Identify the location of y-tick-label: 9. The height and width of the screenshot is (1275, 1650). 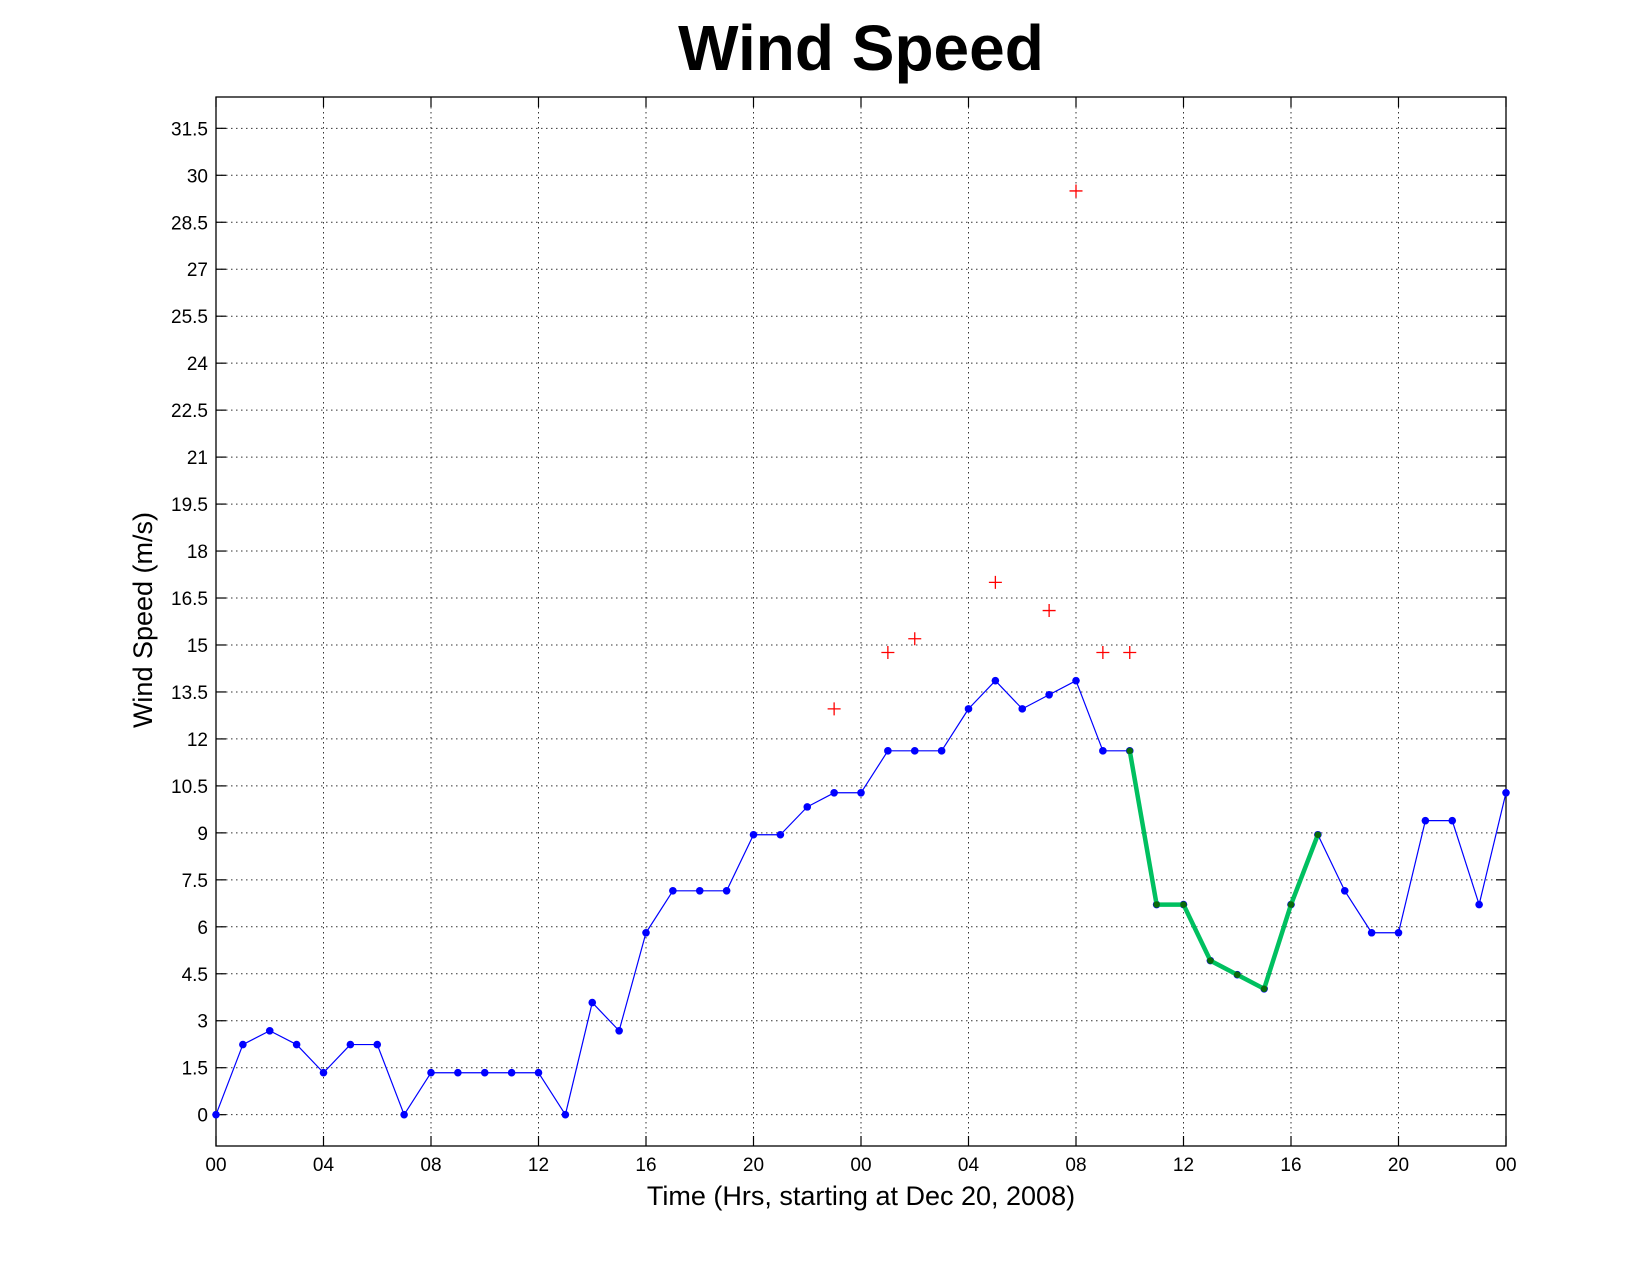
(202, 834).